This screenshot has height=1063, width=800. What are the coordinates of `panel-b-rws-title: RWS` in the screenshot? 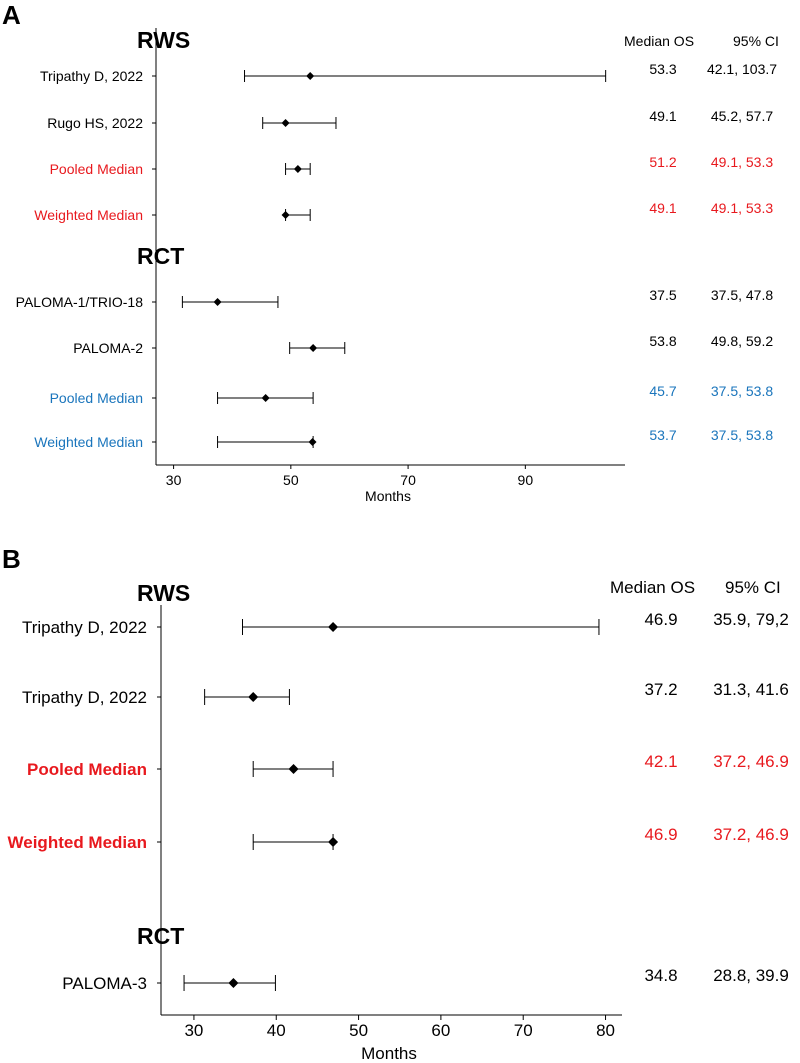 It's located at (163, 593).